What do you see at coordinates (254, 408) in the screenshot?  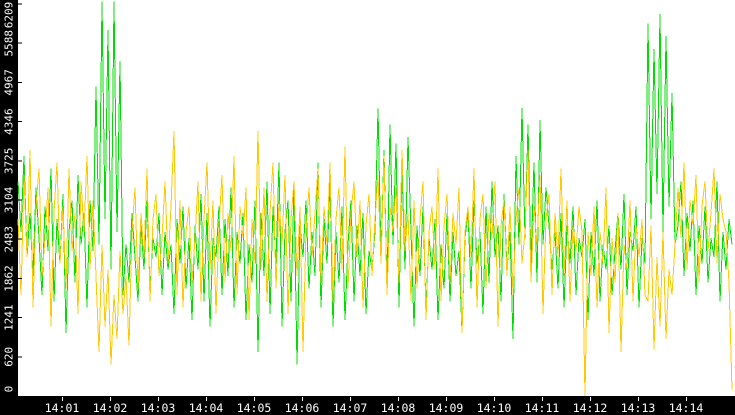 I see `x-axis-tick-label: 14:05` at bounding box center [254, 408].